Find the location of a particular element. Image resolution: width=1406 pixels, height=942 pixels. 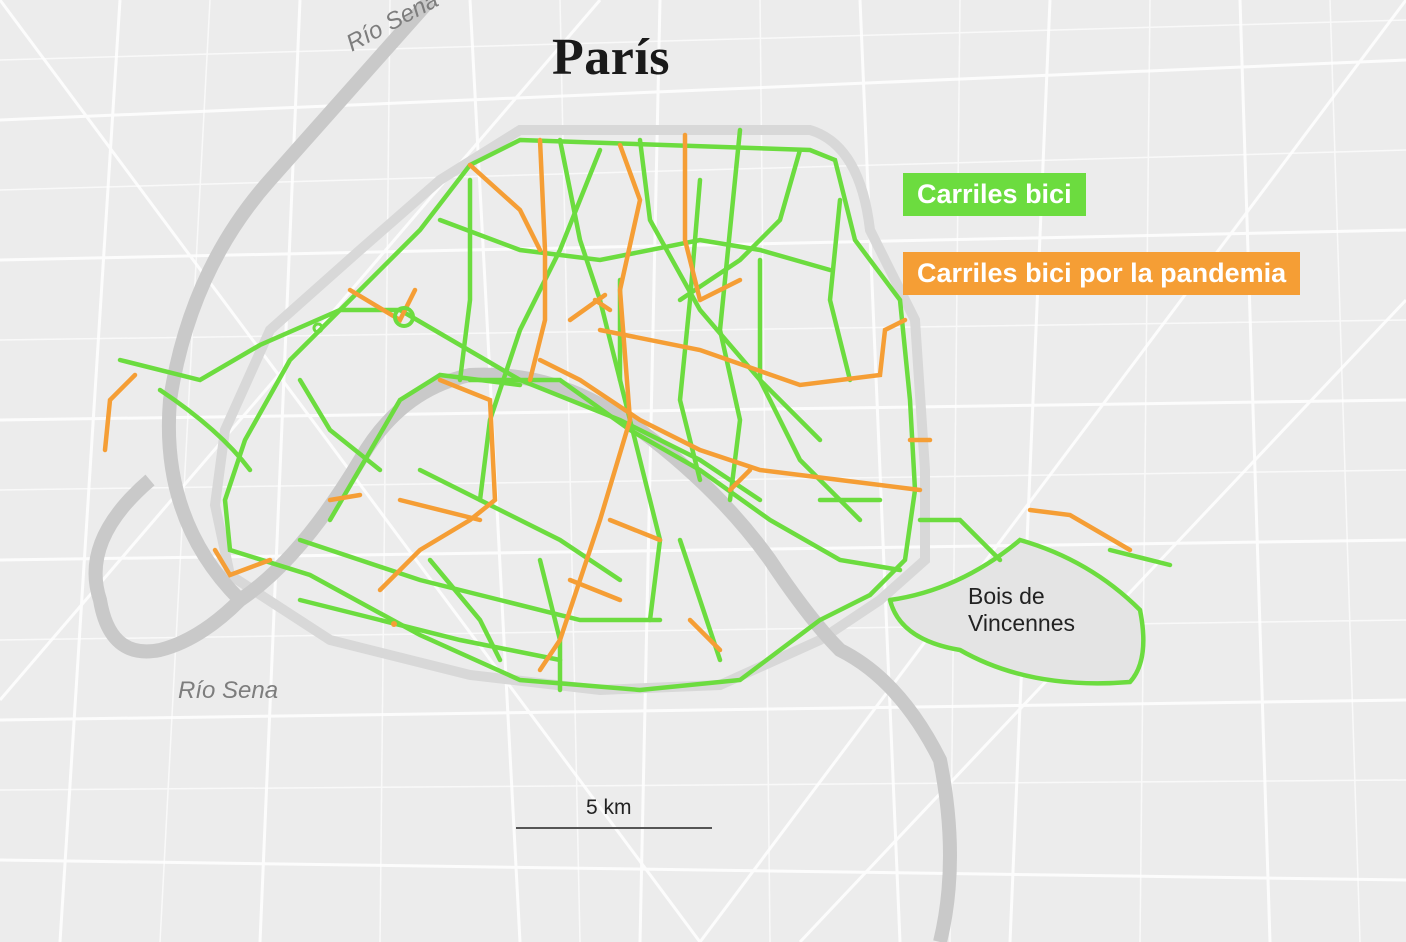

bois-de-vincennes-line2: Vincennes is located at coordinates (1021, 623).